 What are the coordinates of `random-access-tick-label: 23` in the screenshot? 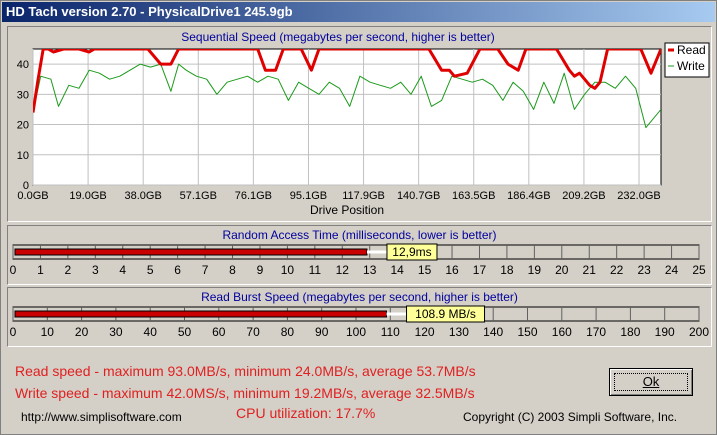 It's located at (644, 270).